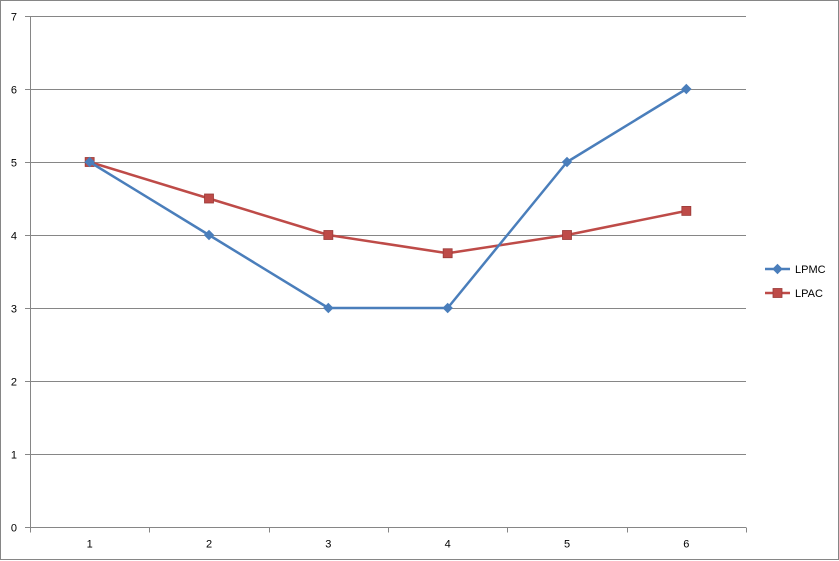 The width and height of the screenshot is (839, 561). Describe the element at coordinates (14, 529) in the screenshot. I see `y-tick-label: 0` at that location.